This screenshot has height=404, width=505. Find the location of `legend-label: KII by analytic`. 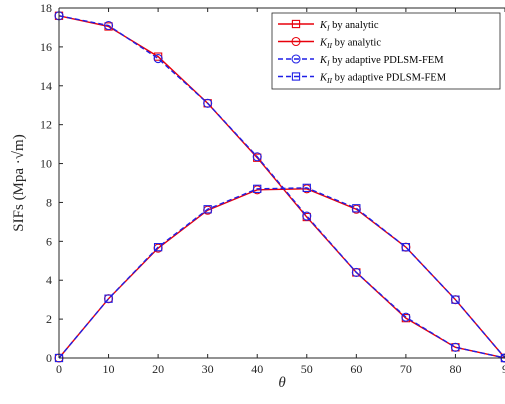

legend-label: KII by analytic is located at coordinates (350, 44).